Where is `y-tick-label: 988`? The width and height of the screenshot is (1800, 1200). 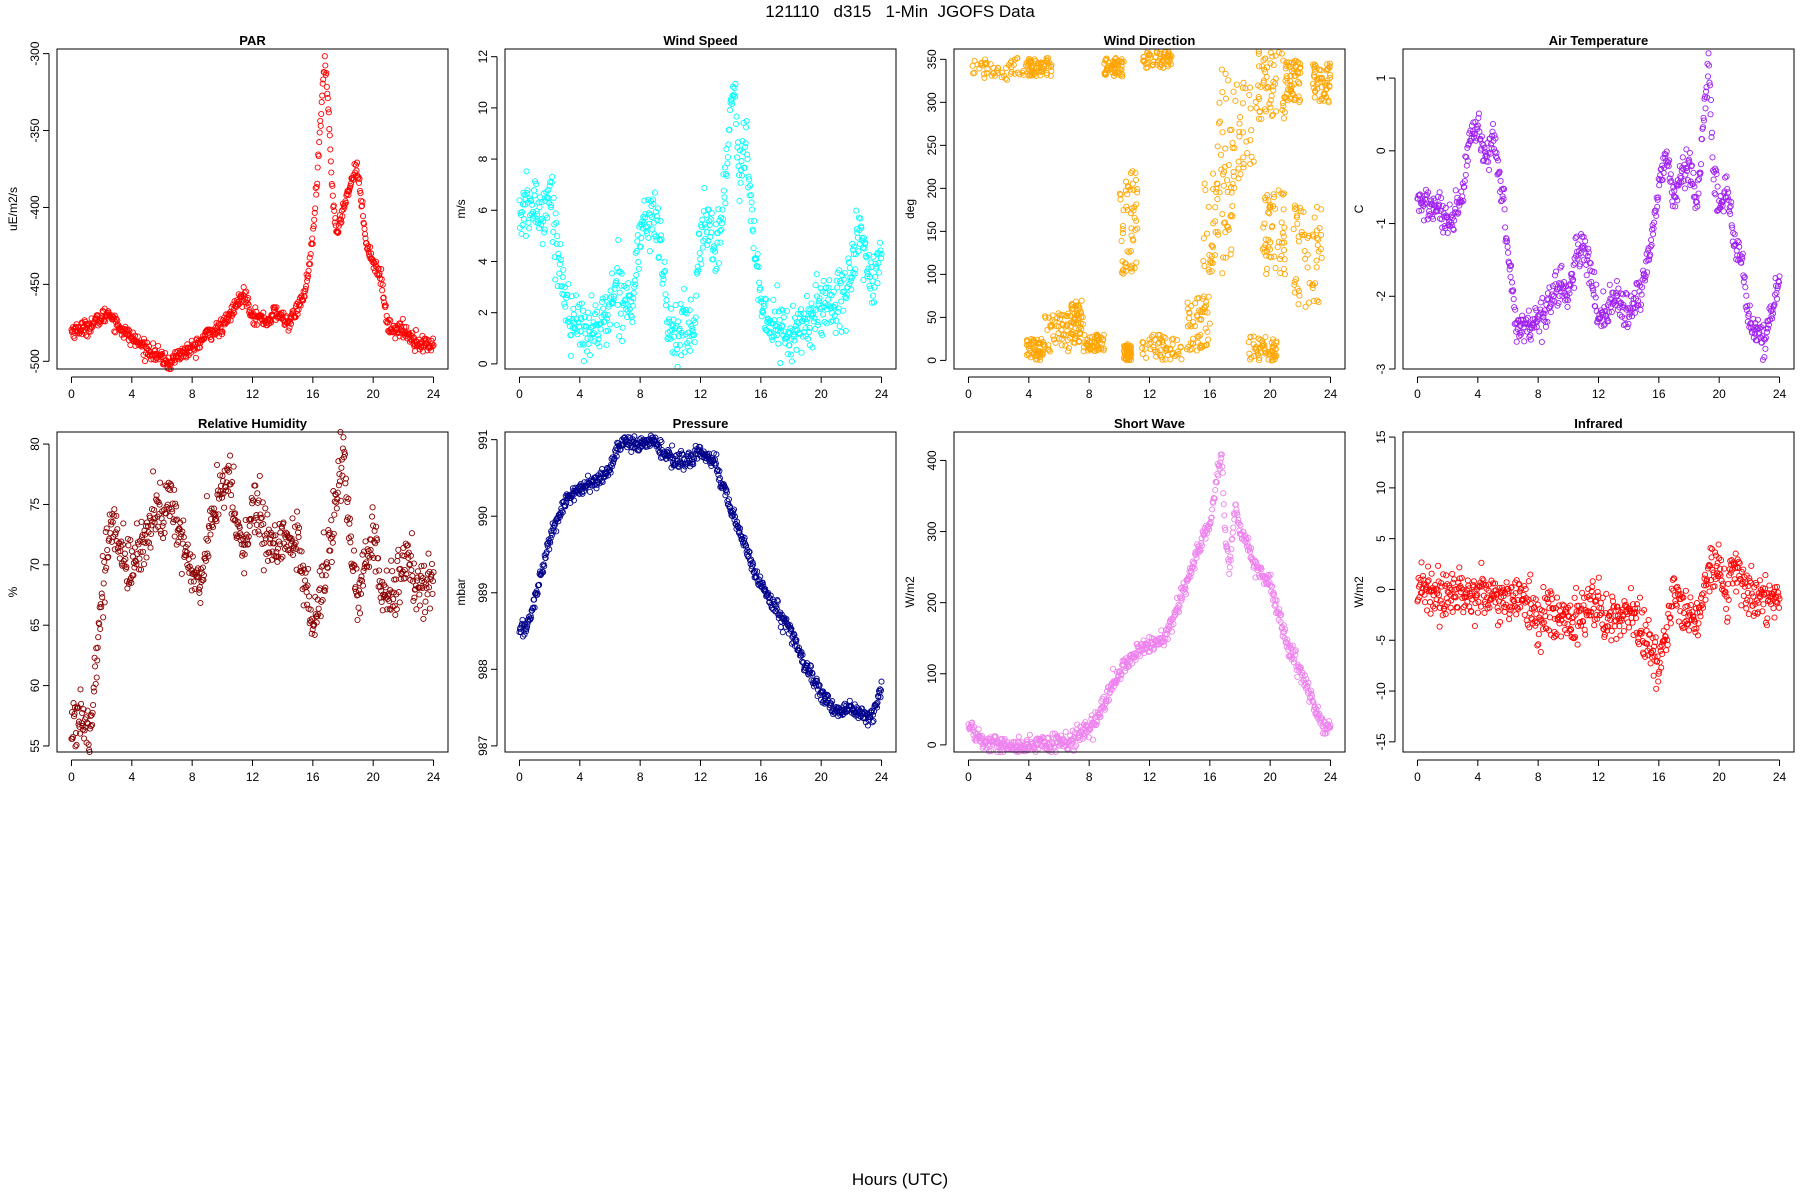
y-tick-label: 988 is located at coordinates (483, 669).